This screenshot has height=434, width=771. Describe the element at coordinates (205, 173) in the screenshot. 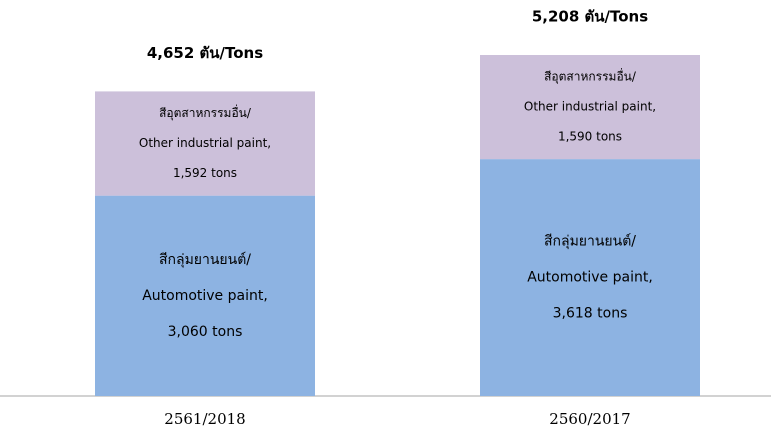

I see `segment-label: 1,592 tons` at that location.